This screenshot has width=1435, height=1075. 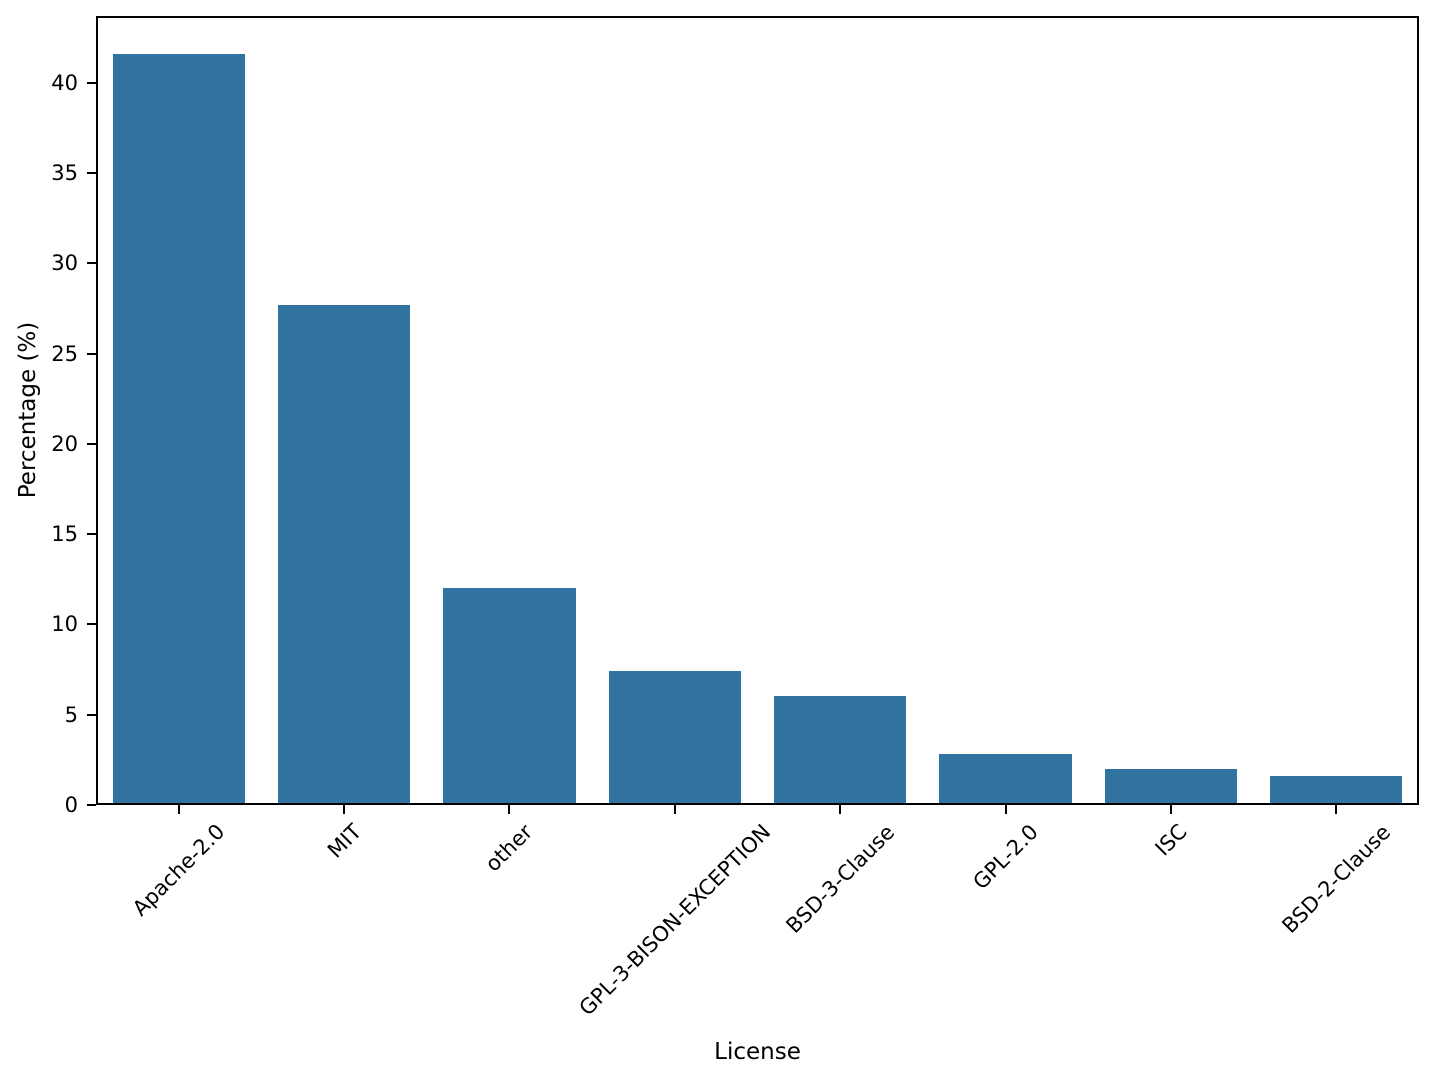 What do you see at coordinates (509, 848) in the screenshot?
I see `x-tick-label: other` at bounding box center [509, 848].